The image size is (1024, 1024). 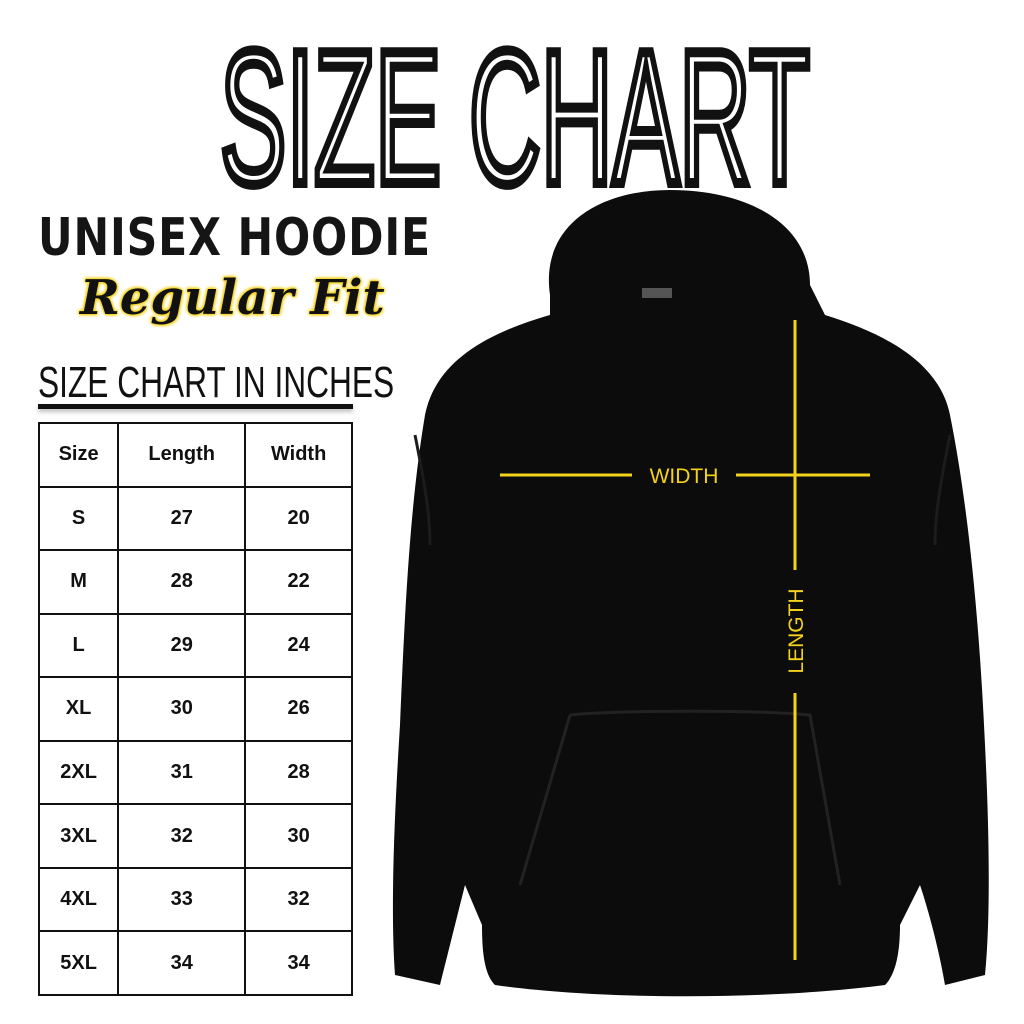 I want to click on cell-size: XL, so click(x=78, y=709).